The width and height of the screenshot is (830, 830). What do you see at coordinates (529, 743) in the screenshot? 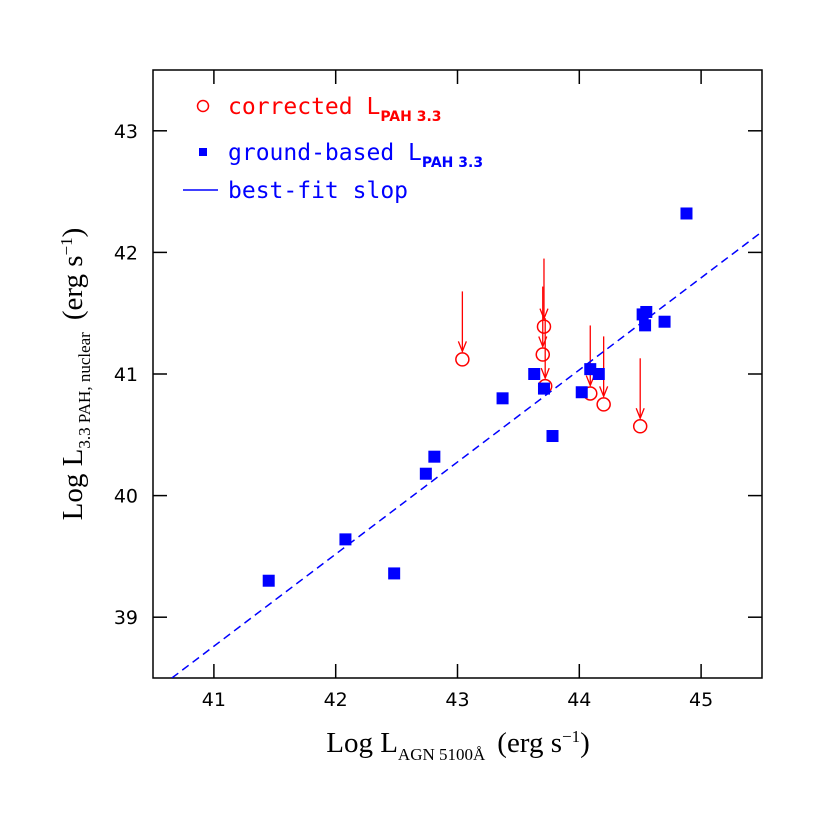
I see `x-label-unit: (erg s` at bounding box center [529, 743].